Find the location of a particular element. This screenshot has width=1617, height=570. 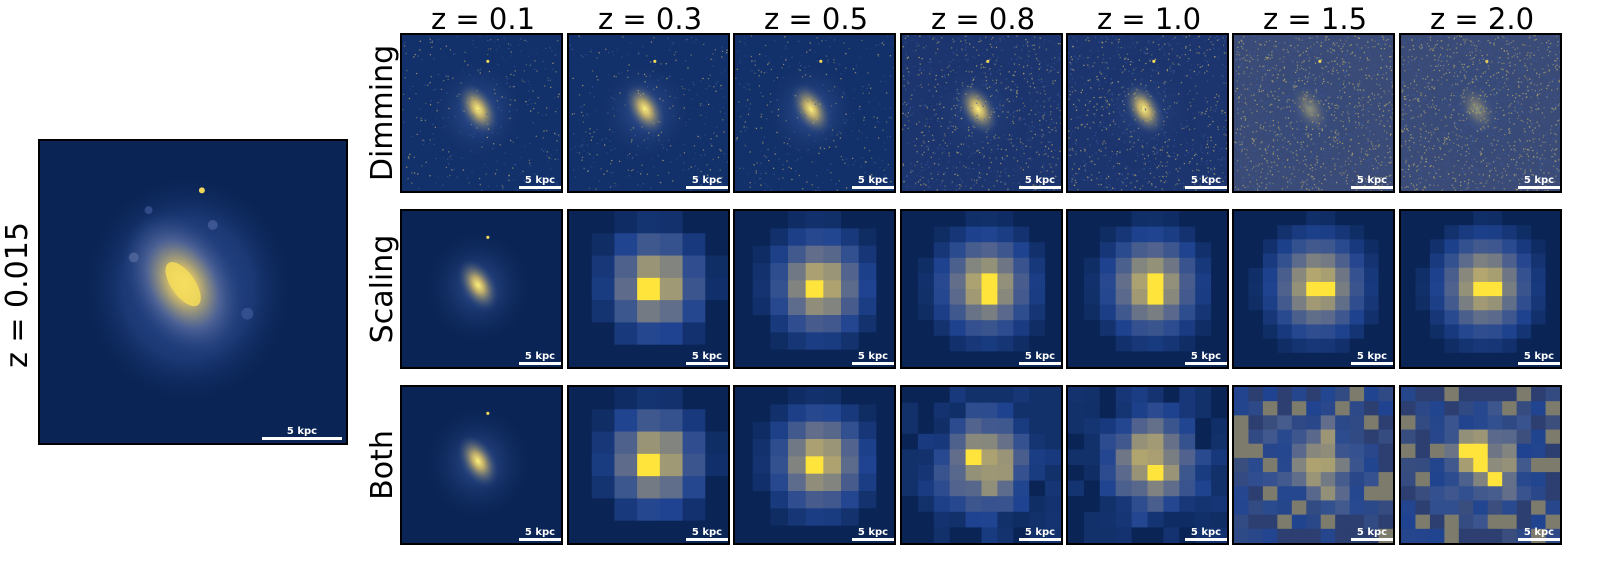

row-header-dimming: Dimming is located at coordinates (382, 113).